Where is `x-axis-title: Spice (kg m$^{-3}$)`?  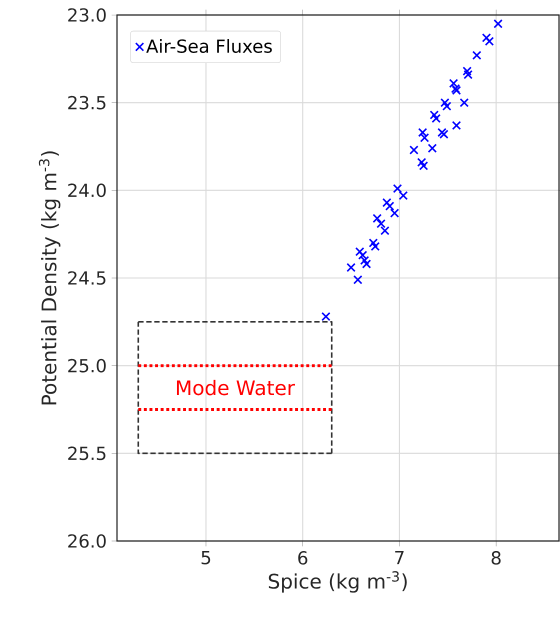 x-axis-title: Spice (kg m$^{-3}$) is located at coordinates (337, 582).